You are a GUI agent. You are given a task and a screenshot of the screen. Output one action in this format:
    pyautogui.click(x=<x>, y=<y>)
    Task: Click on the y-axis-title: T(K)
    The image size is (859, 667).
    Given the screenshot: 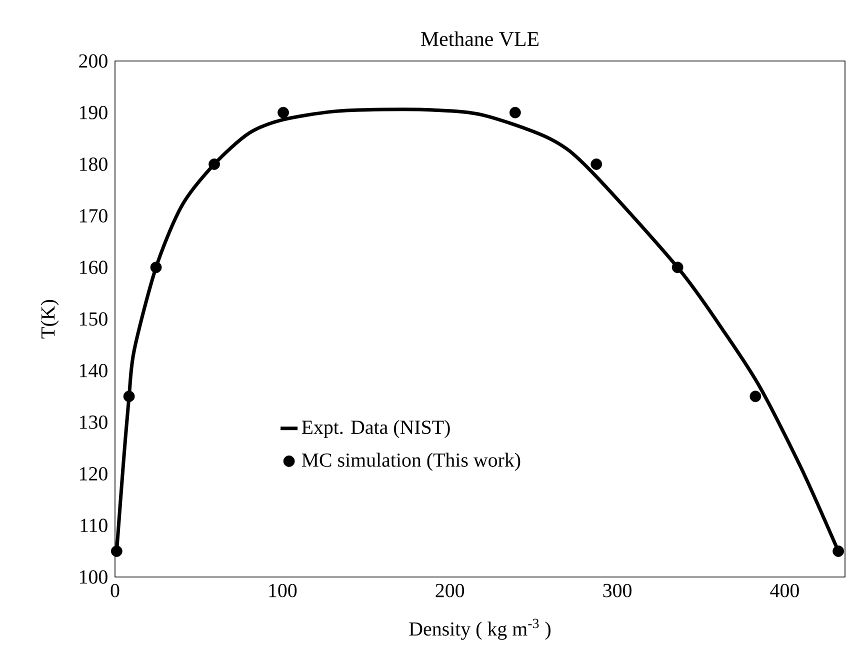 What is the action you would take?
    pyautogui.click(x=49, y=319)
    